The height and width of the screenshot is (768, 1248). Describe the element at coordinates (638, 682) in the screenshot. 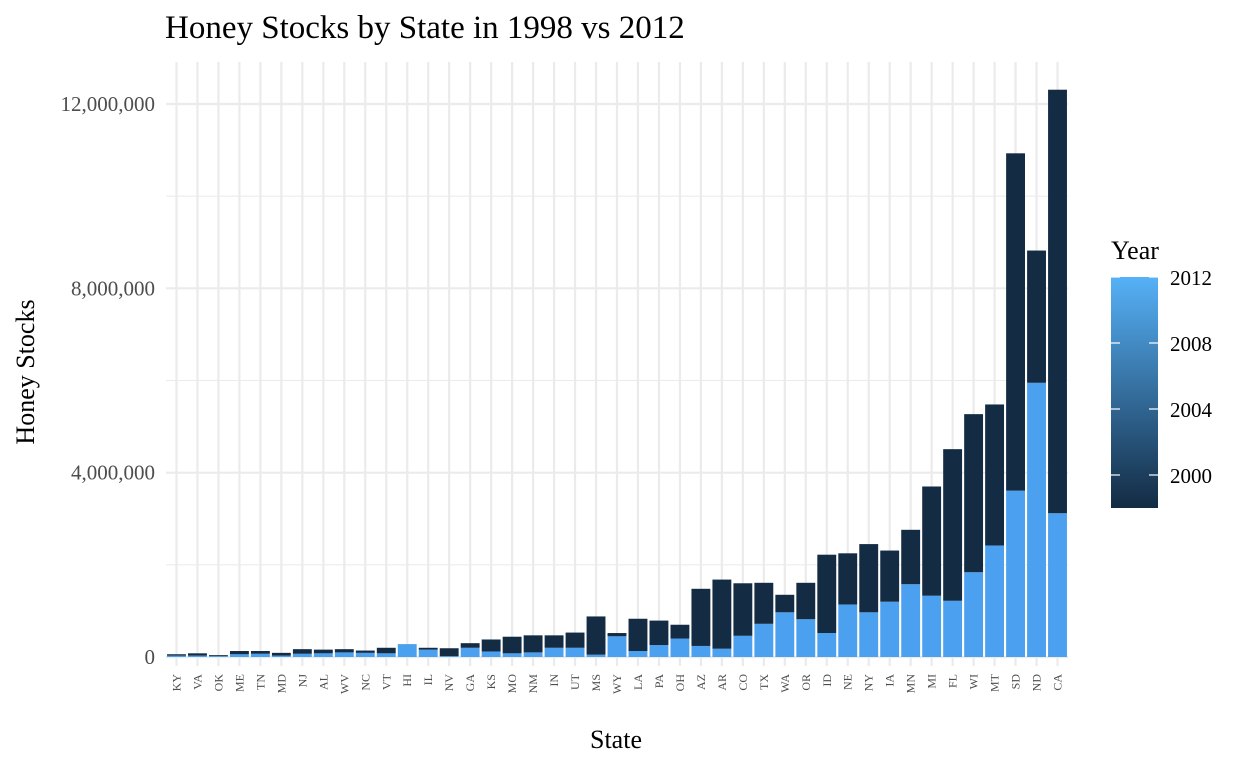

I see `x-tick-label-la: LA` at that location.